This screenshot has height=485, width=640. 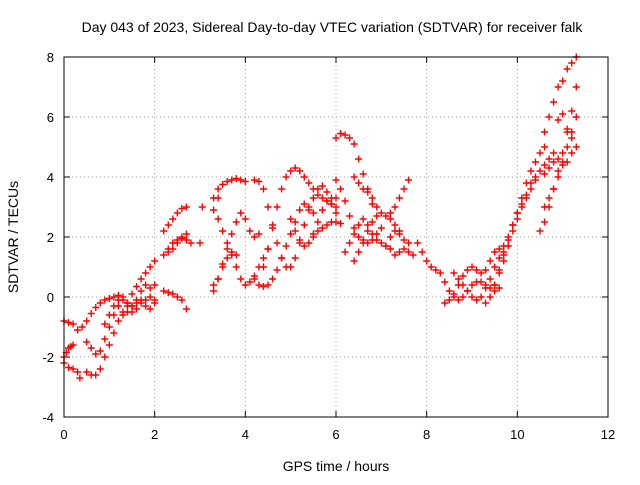 I want to click on y-tick-label: 0, so click(x=50, y=297).